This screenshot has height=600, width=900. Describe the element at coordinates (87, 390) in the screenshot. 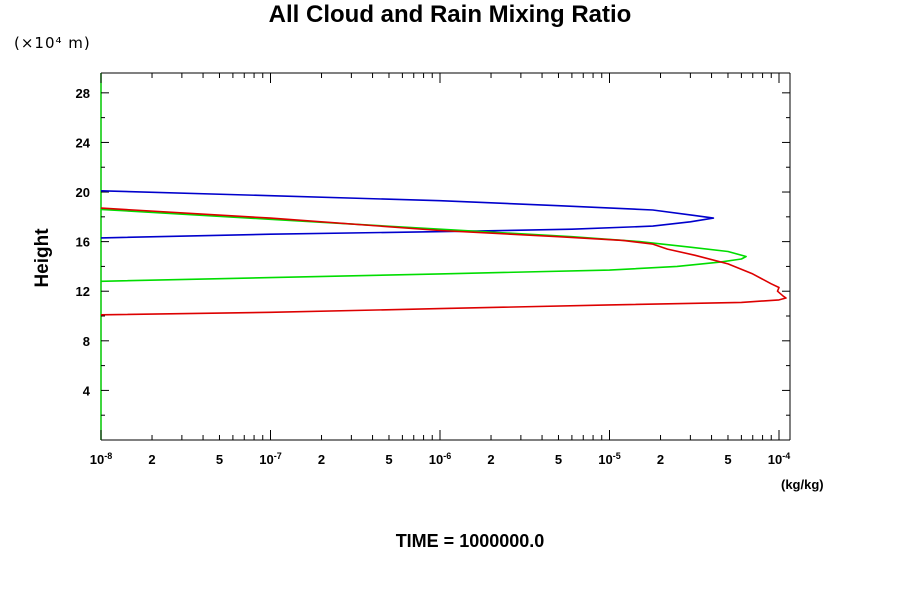

I see `y-tick-label: 4` at that location.